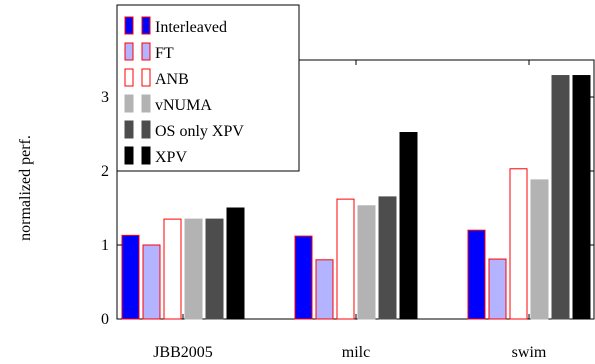 Image resolution: width=595 pixels, height=364 pixels. Describe the element at coordinates (408, 226) in the screenshot. I see `bar-xpv-milc` at that location.